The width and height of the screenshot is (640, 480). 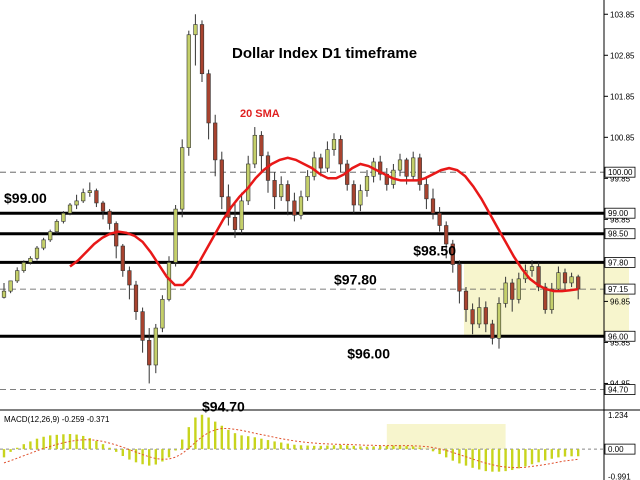 What do you see at coordinates (618, 336) in the screenshot?
I see `price-tag-label-5: 96.00` at bounding box center [618, 336].